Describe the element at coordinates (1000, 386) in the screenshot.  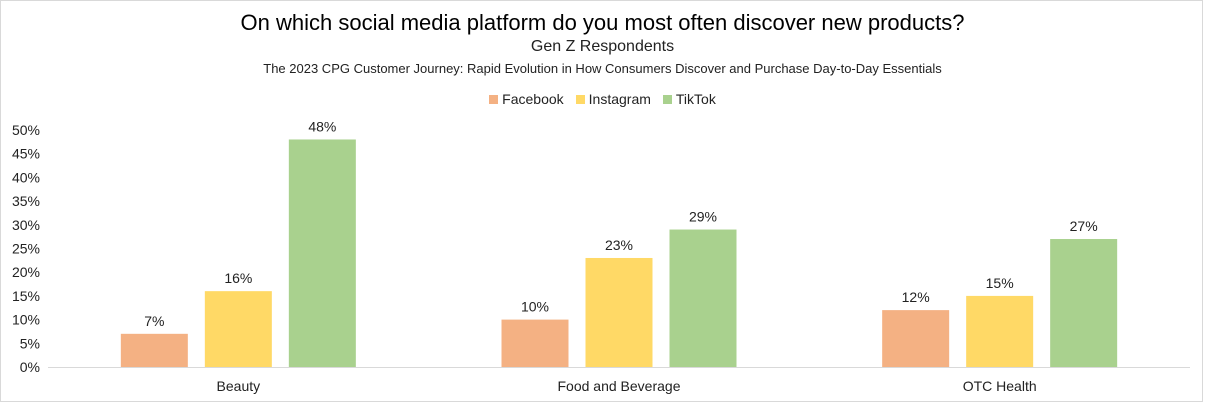
I see `x-category-label: OTC Health` at that location.